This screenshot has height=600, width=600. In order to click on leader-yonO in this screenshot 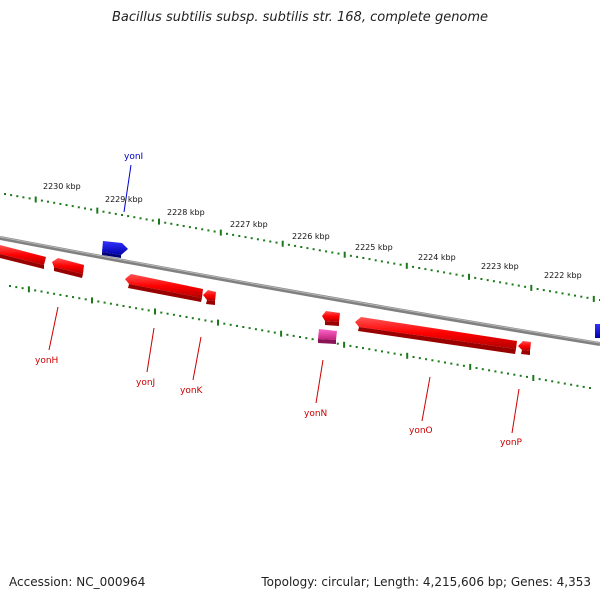, I will do `click(426, 399)`.